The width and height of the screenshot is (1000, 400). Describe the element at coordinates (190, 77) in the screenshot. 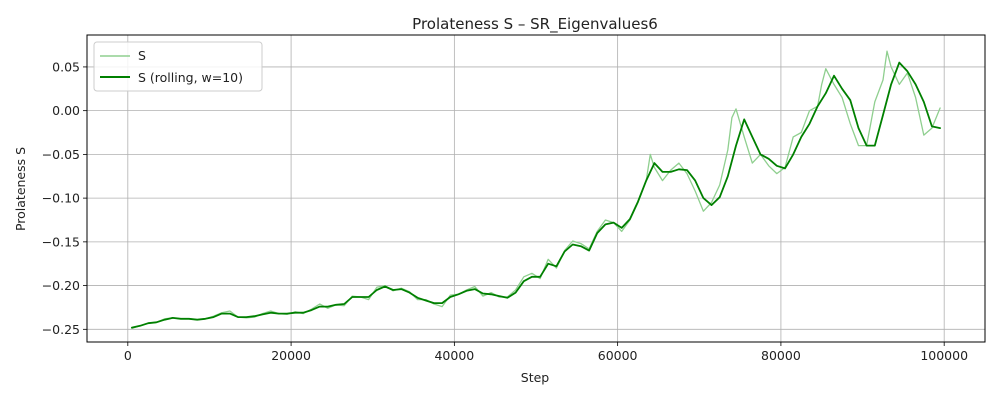

I see `legend-label-rolling: S (rolling, w=10)` at that location.